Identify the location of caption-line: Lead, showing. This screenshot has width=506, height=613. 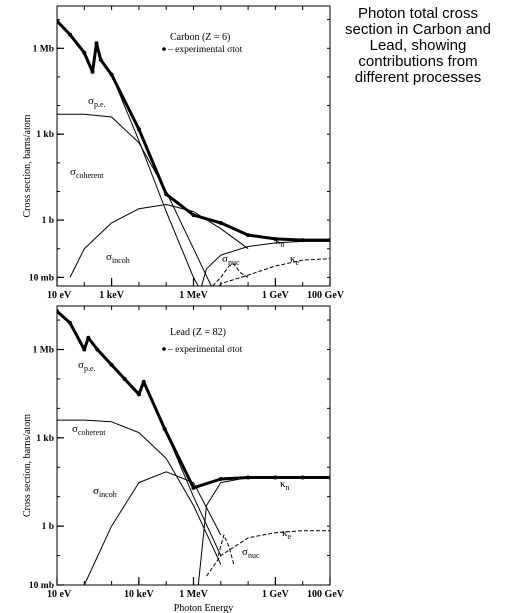
(418, 45).